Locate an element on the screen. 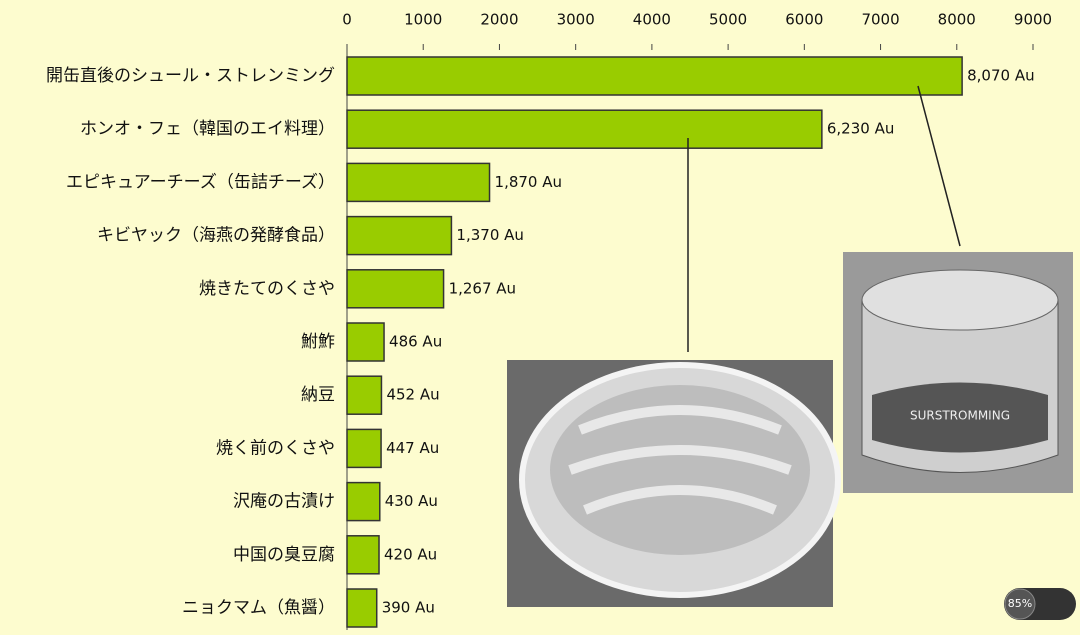  category-label: 焼きたてのくさや is located at coordinates (267, 289).